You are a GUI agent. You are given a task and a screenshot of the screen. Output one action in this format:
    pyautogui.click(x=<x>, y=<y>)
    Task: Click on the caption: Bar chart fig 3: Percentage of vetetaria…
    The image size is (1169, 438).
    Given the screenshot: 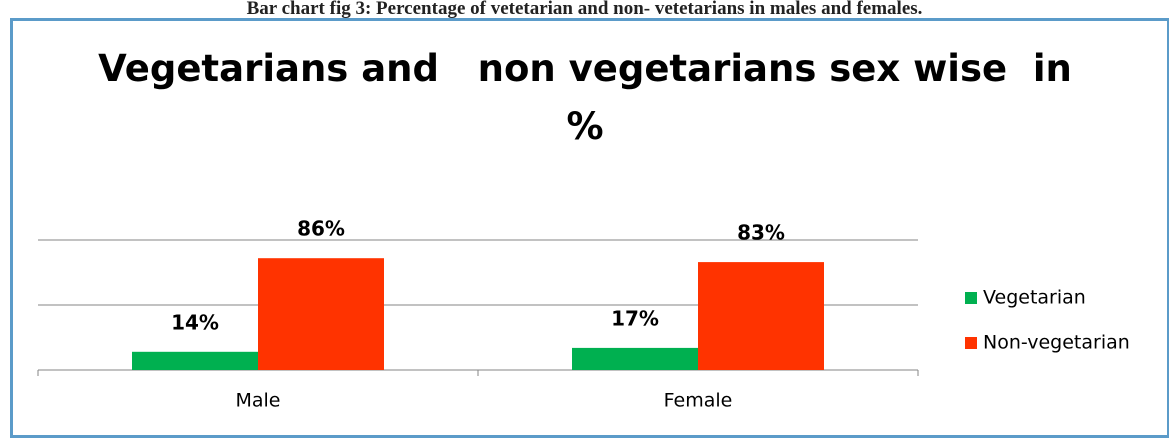 What is the action you would take?
    pyautogui.click(x=584, y=9)
    